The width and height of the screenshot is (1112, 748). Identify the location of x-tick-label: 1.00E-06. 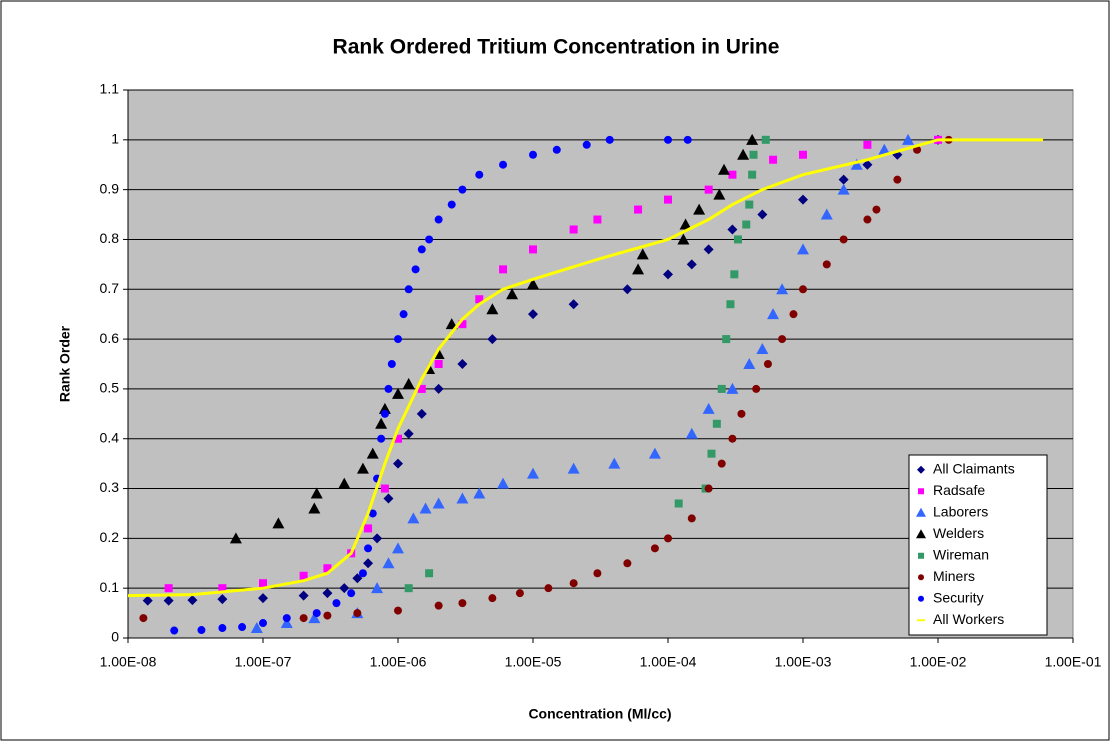
(398, 662).